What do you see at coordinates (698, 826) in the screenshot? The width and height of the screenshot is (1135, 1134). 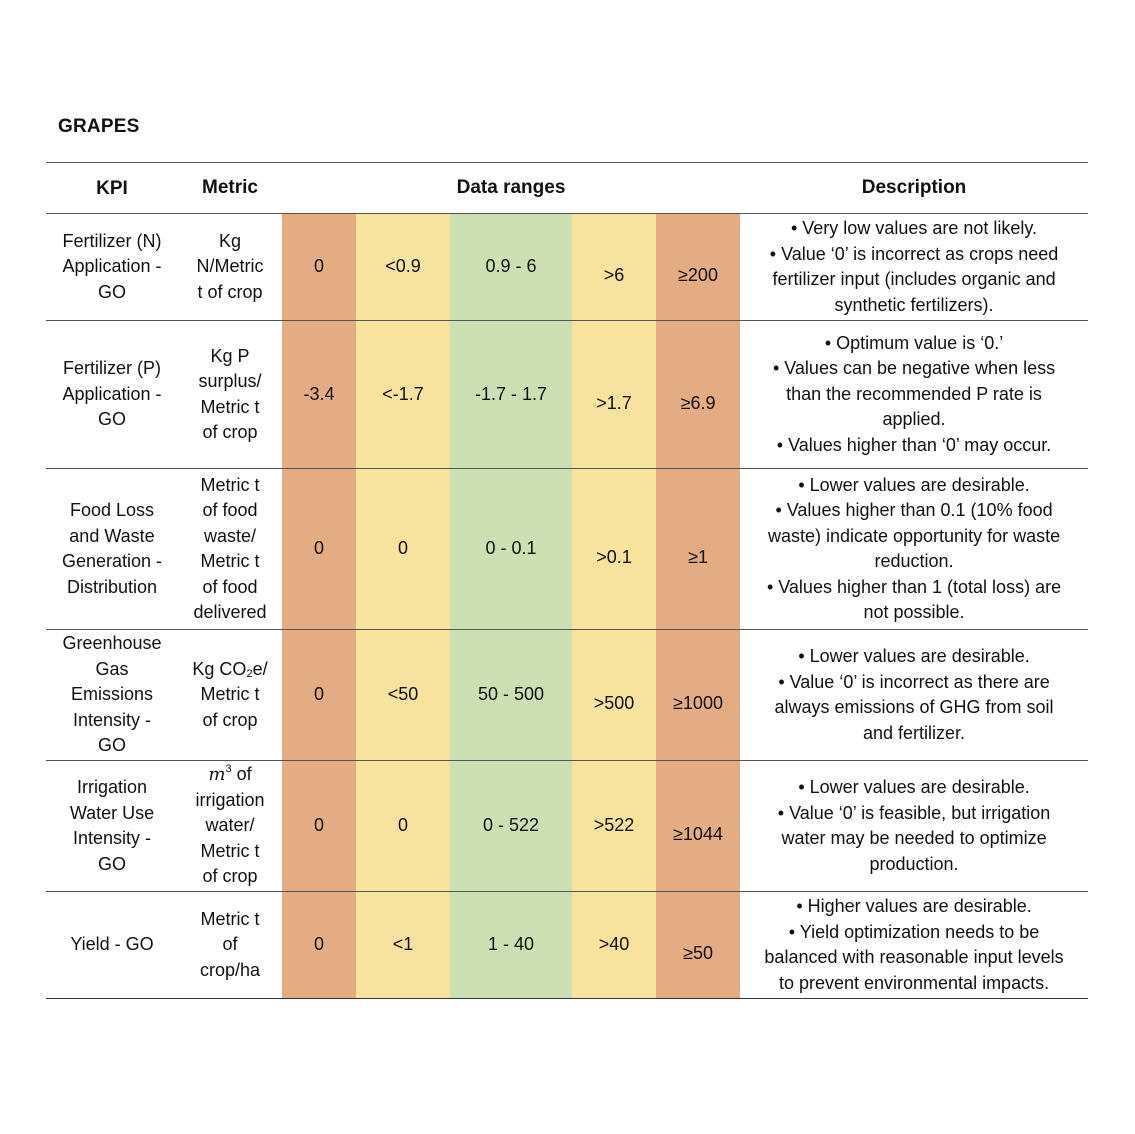 I see `range-very-high: ≥1044` at bounding box center [698, 826].